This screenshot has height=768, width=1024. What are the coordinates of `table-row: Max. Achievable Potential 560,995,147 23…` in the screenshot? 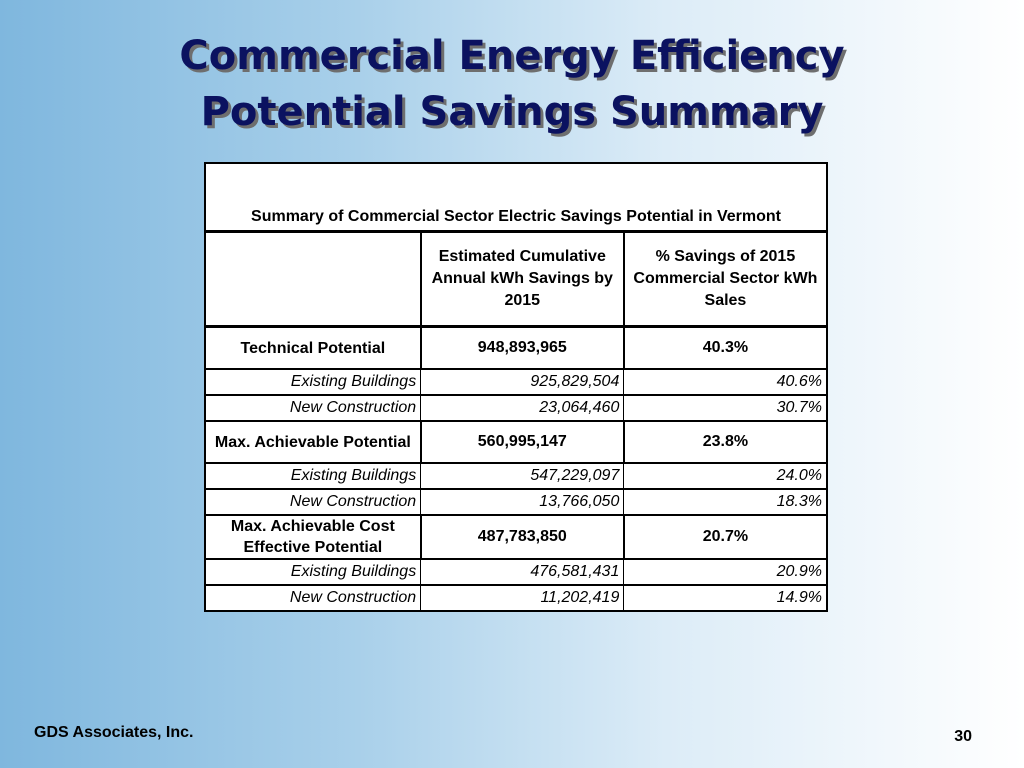 It's located at (516, 442).